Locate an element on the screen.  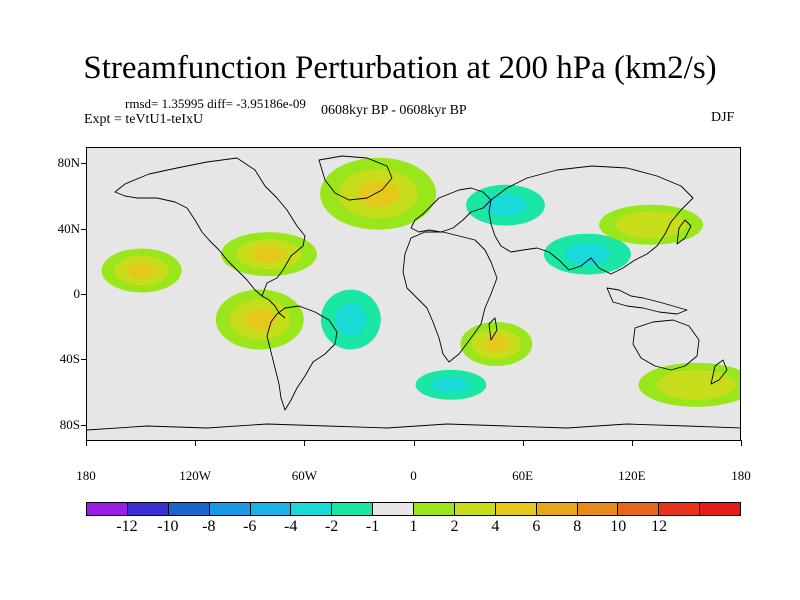
colorbar-label: -4 is located at coordinates (291, 526).